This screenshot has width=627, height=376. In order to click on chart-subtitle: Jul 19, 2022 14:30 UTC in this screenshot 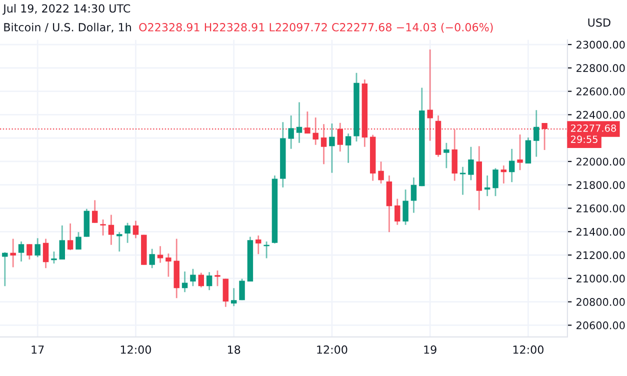, I will do `click(66, 9)`.